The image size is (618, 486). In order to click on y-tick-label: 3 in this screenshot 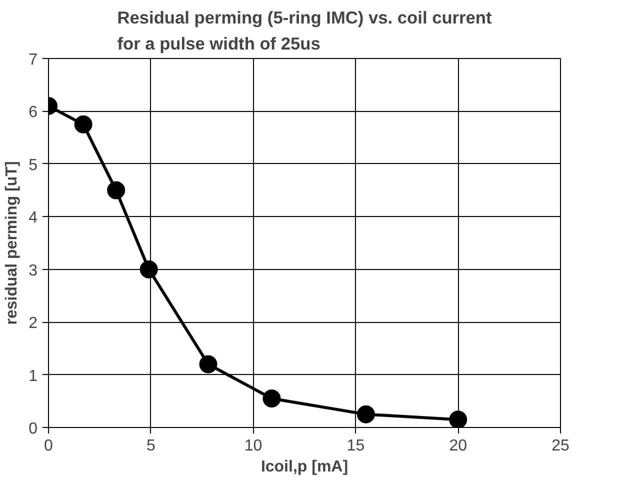, I will do `click(33, 271)`.